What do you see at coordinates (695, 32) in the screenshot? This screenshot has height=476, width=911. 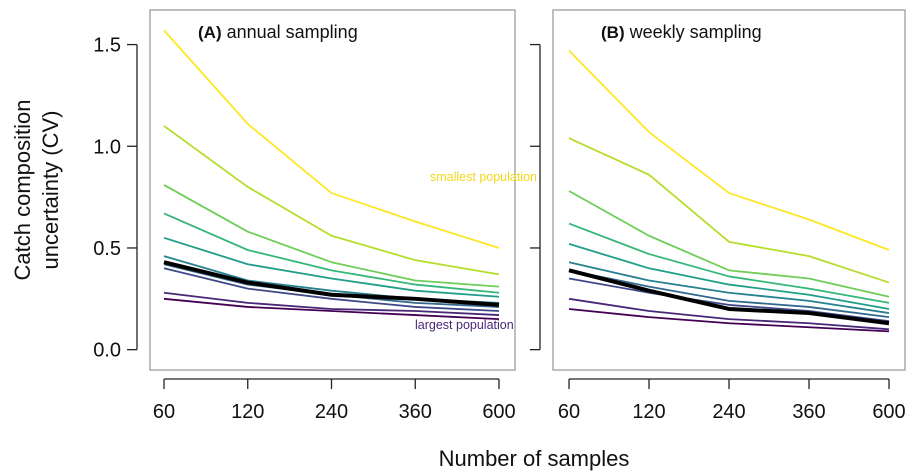 I see `panel-title: weekly sampling` at bounding box center [695, 32].